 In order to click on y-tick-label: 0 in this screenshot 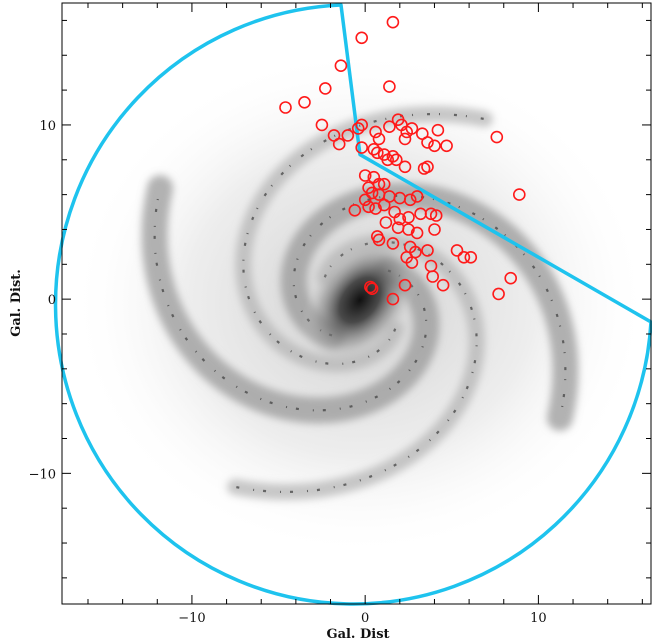, I will do `click(52, 300)`.